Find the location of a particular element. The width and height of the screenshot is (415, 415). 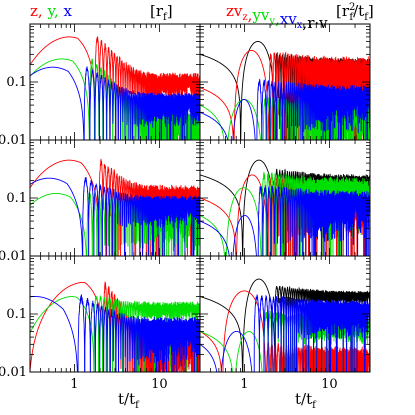

series-line-rv is located at coordinates (285, 325).